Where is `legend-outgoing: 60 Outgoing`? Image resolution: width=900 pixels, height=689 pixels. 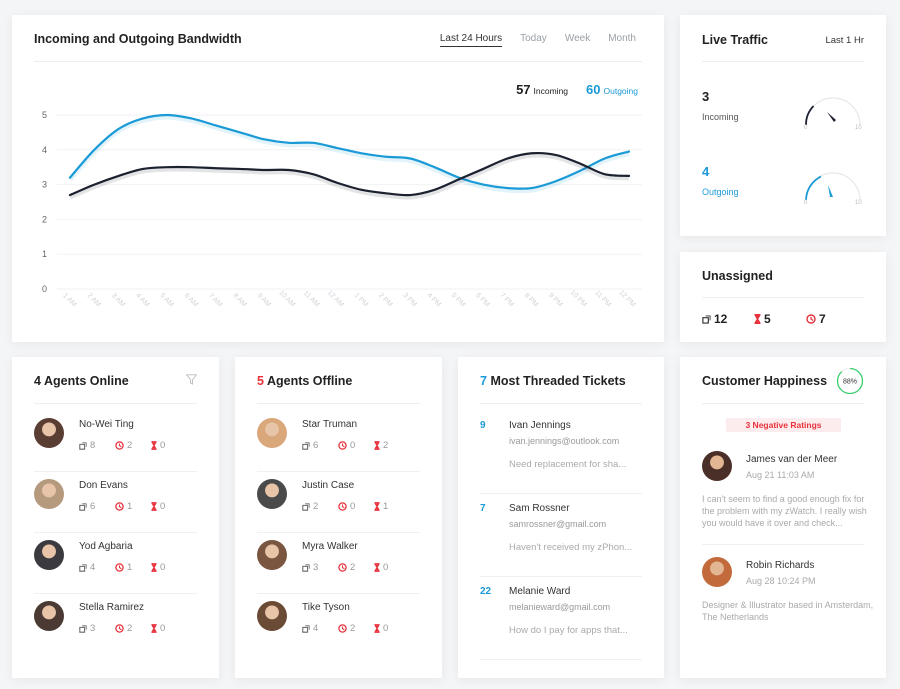 legend-outgoing: 60 Outgoing is located at coordinates (612, 90).